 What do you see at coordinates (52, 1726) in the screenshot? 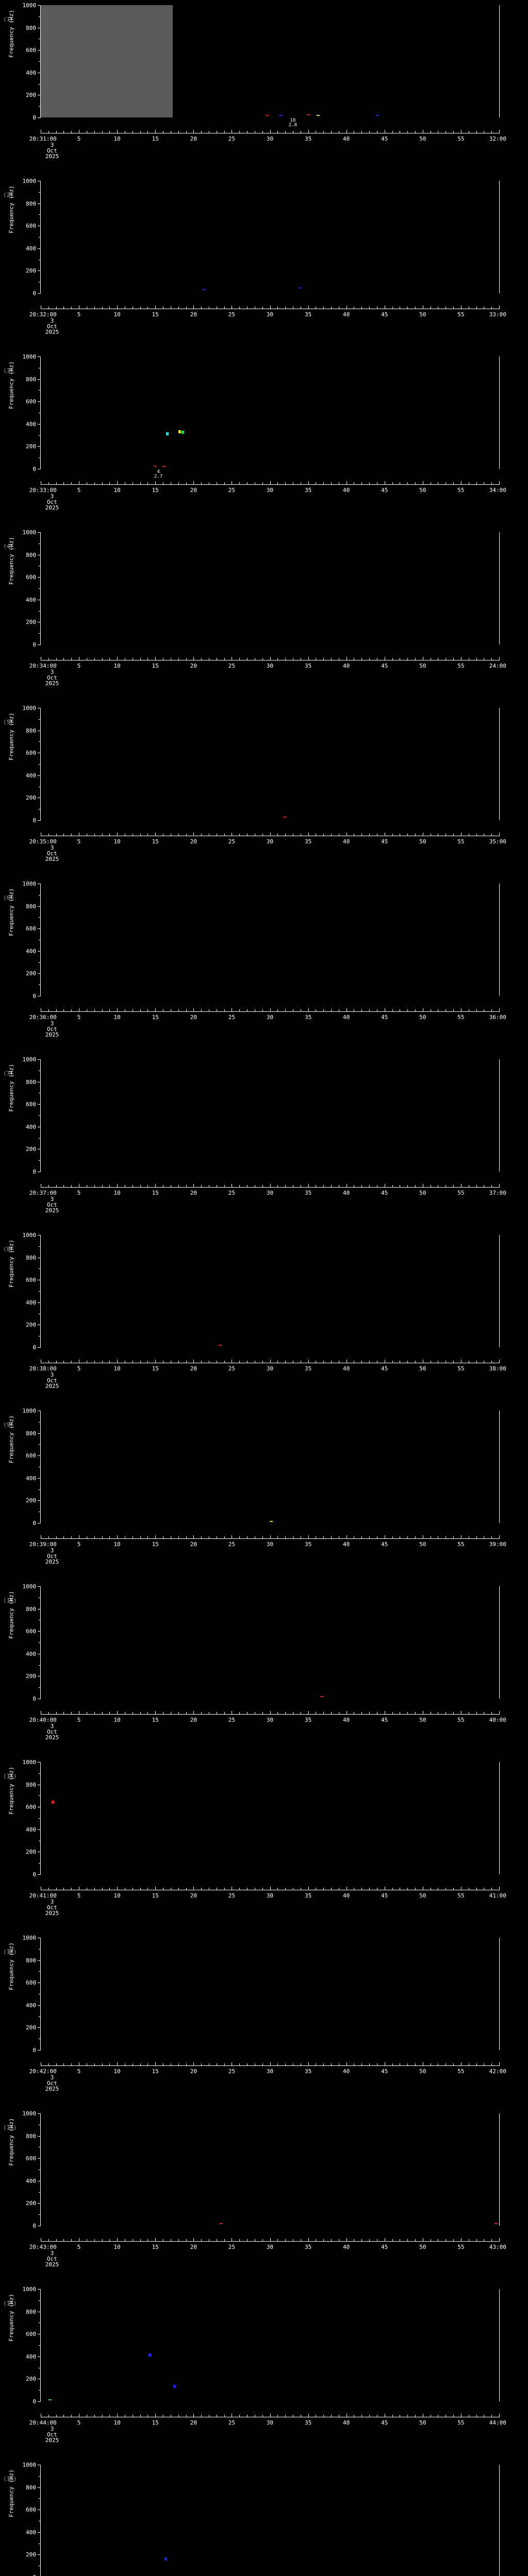
I see `date-day: 3` at bounding box center [52, 1726].